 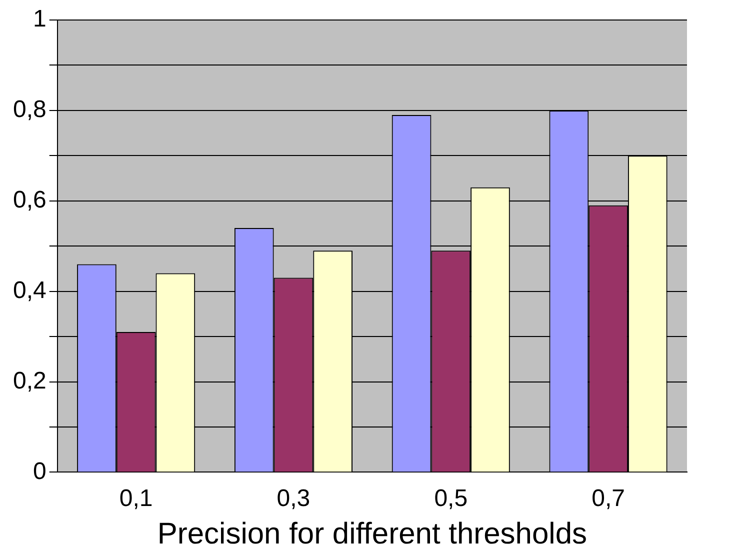 I want to click on x-tick-label: 0,7, so click(x=608, y=498).